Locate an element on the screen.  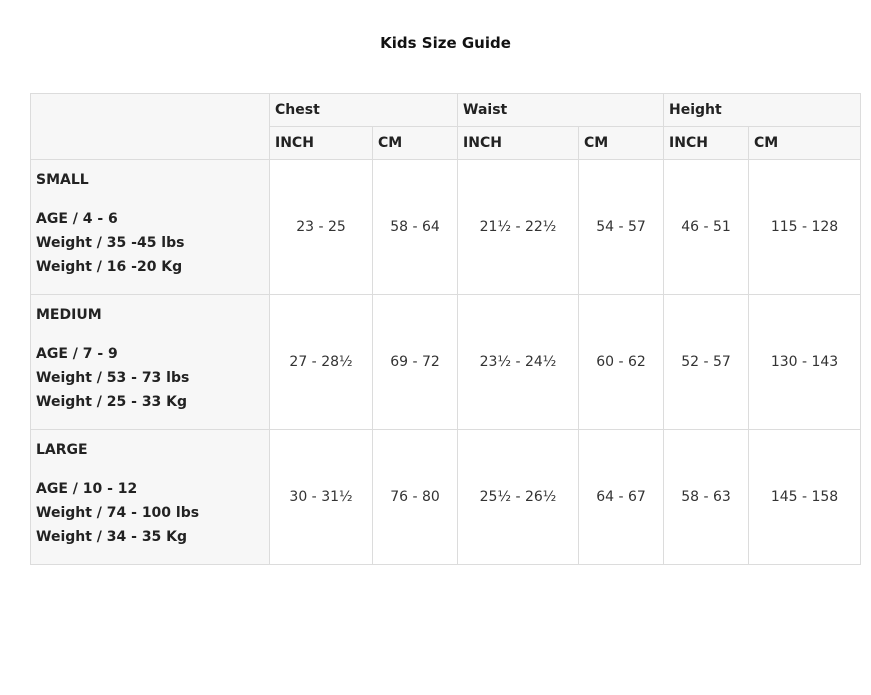
measurement-cell: 23 - 25 is located at coordinates (321, 227).